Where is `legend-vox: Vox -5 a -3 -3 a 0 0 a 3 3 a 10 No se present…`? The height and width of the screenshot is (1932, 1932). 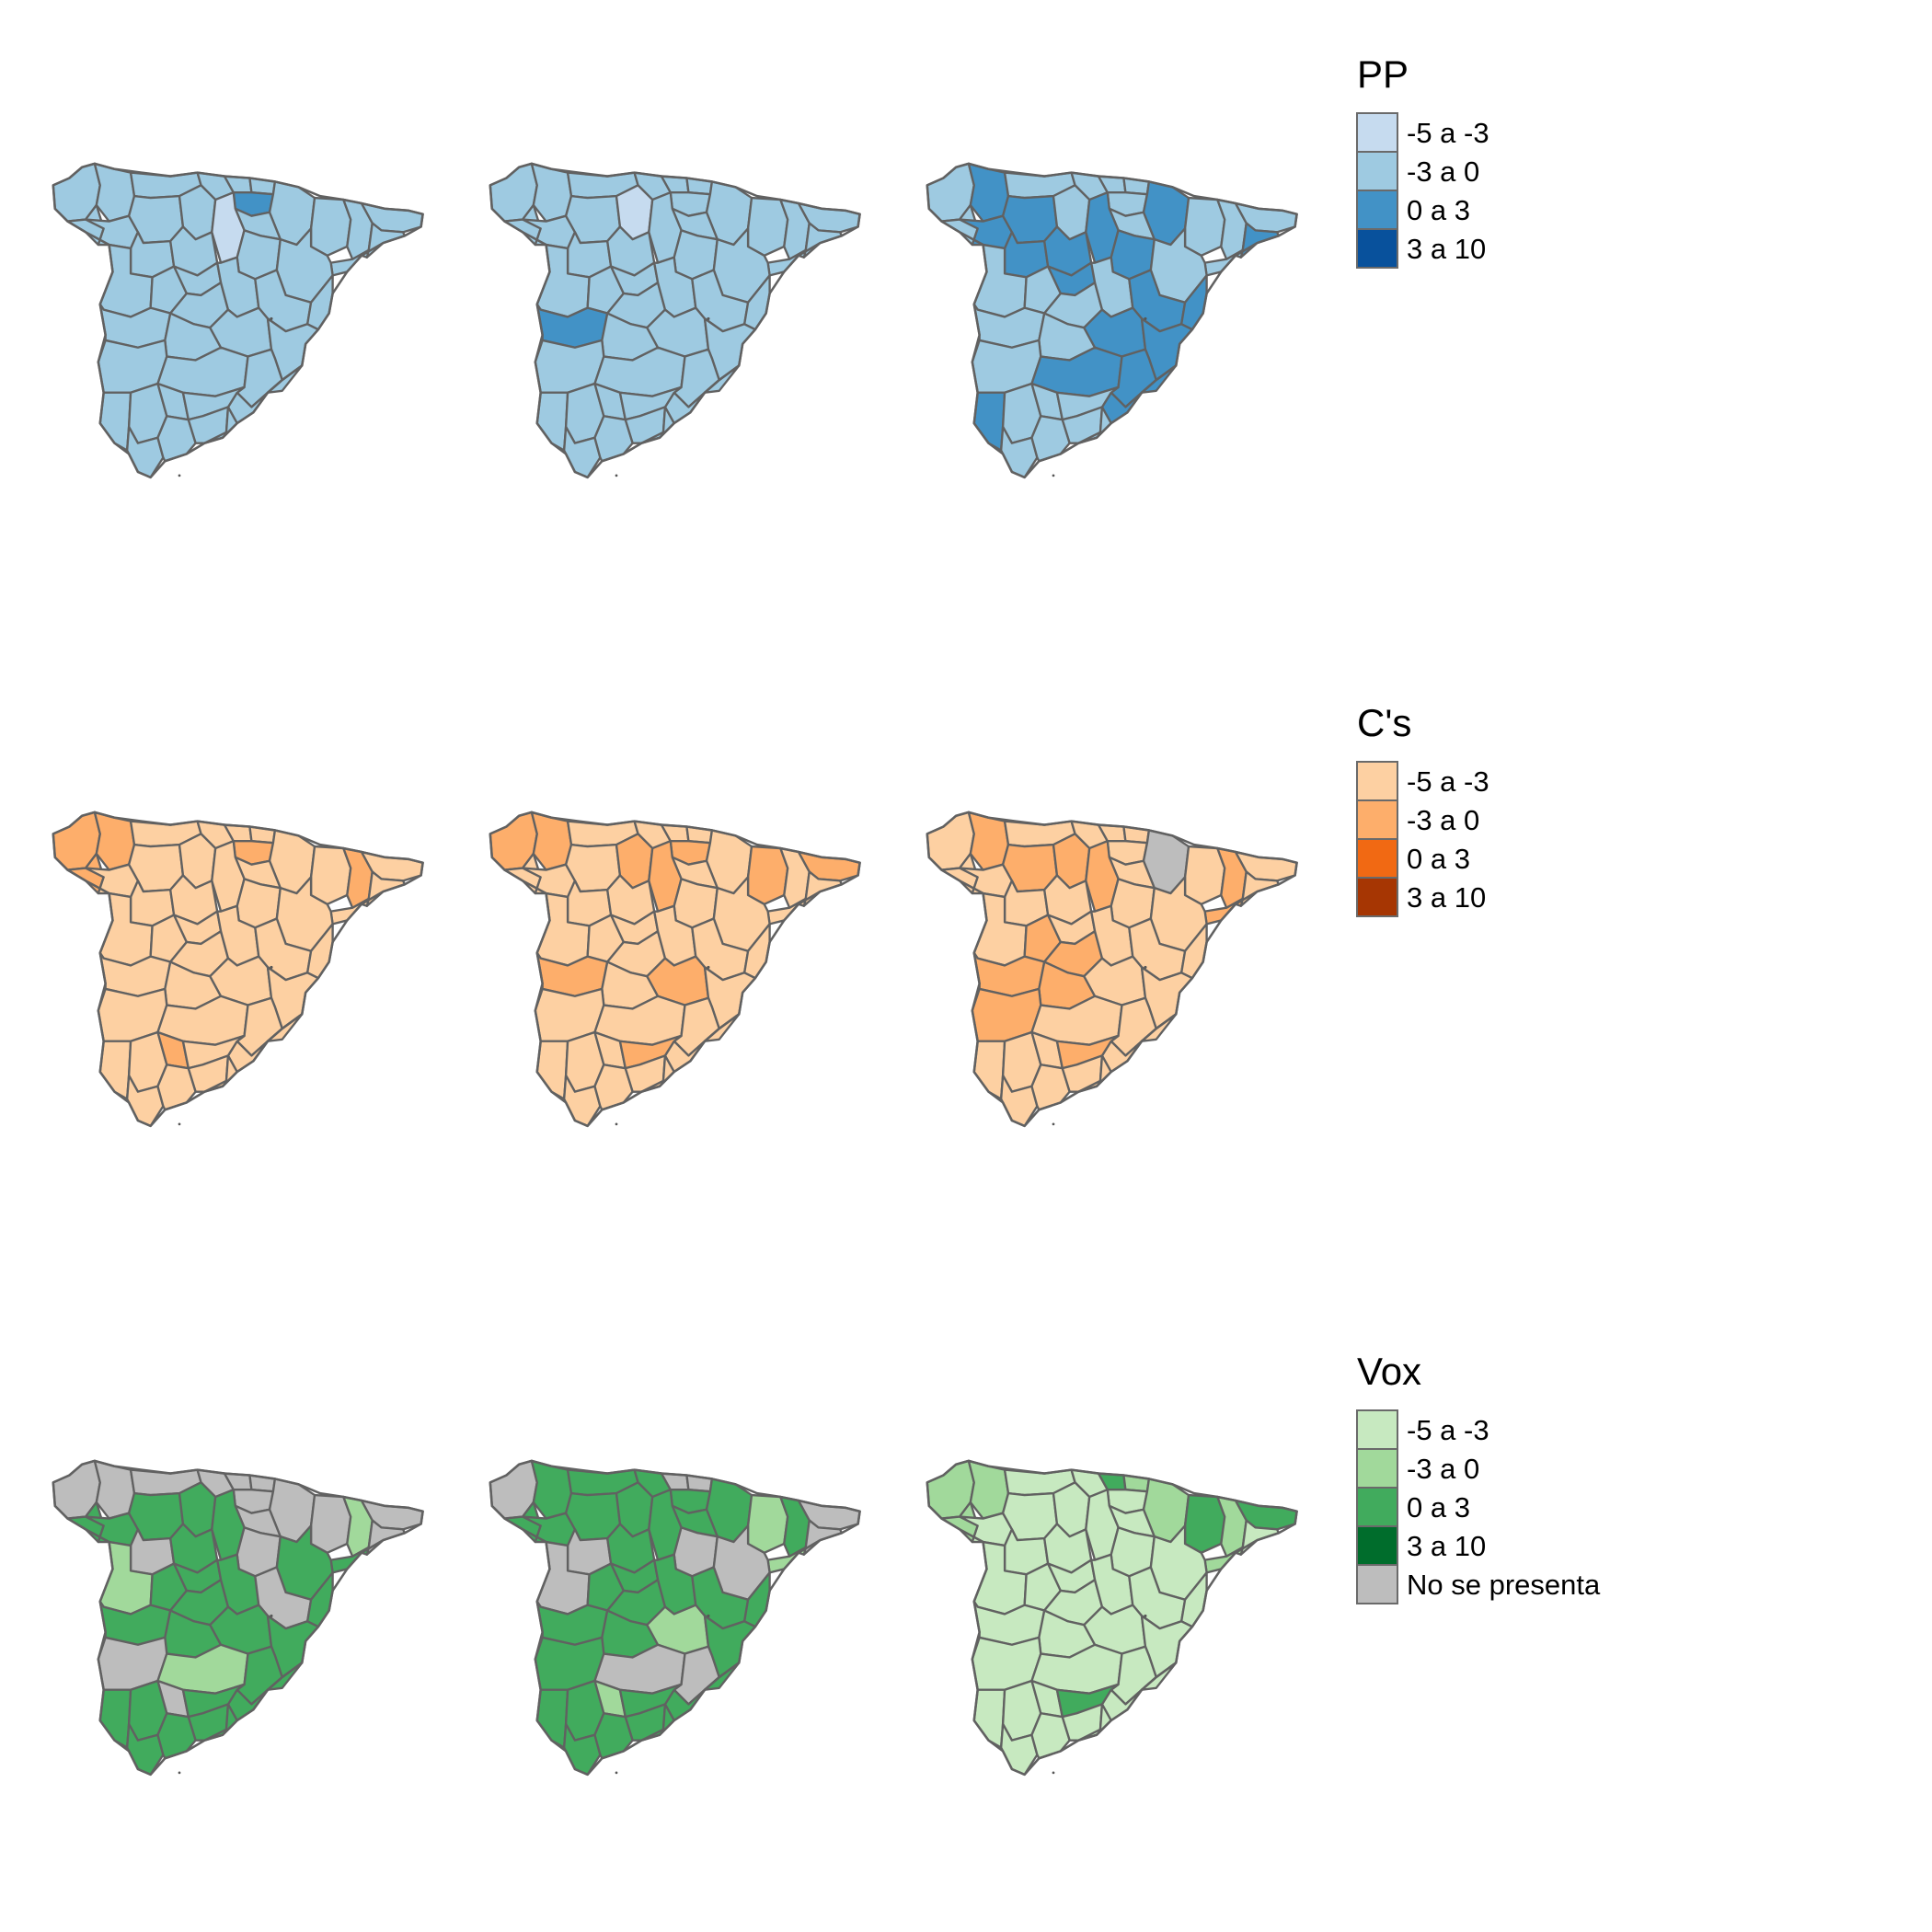 legend-vox: Vox -5 a -3 -3 a 0 0 a 3 3 a 10 No se present… is located at coordinates (1478, 1477).